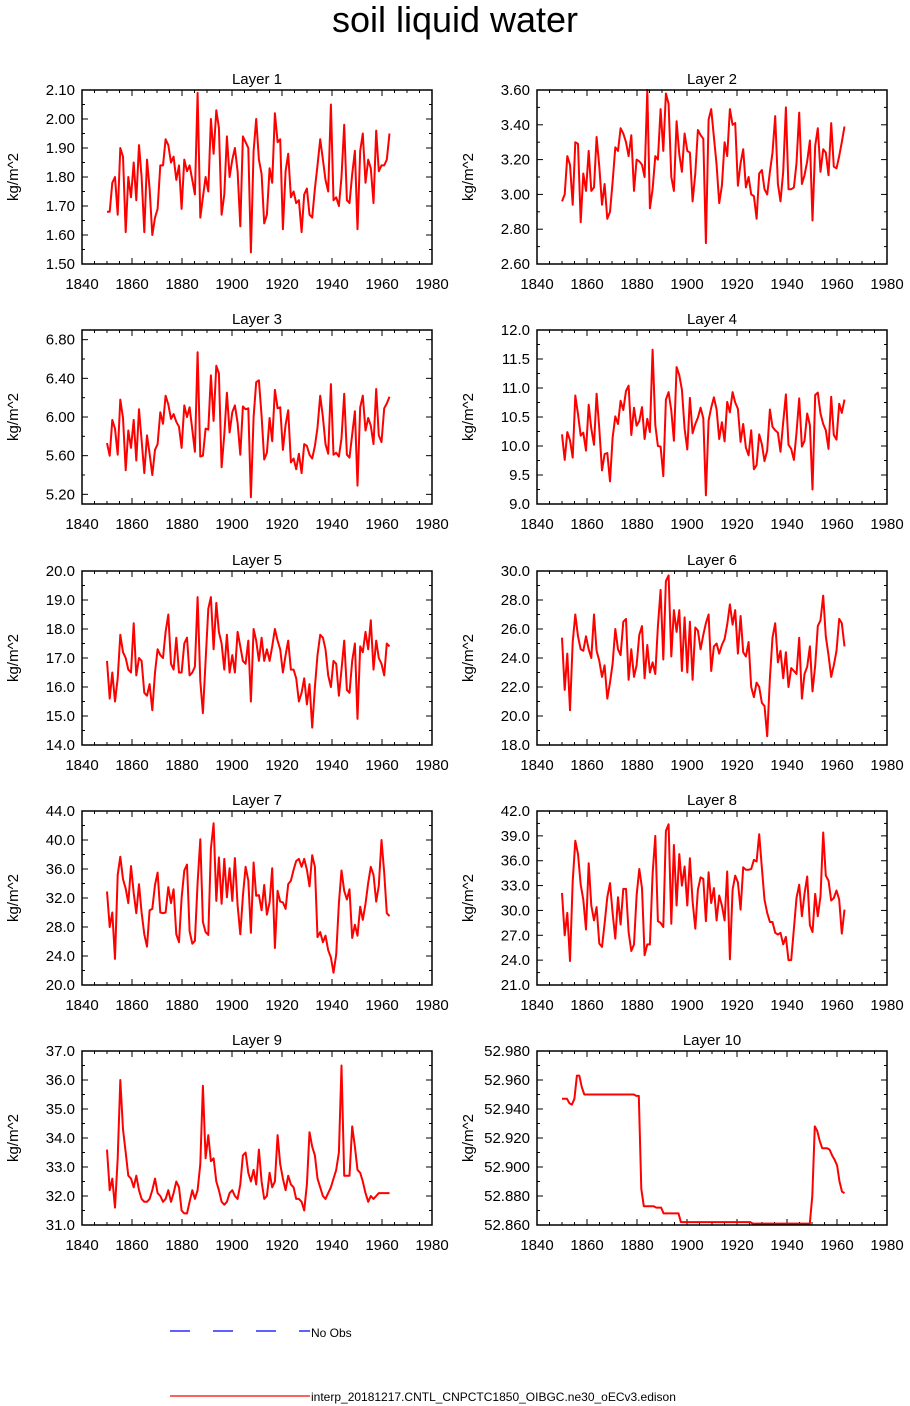 The image size is (910, 1406). Describe the element at coordinates (515, 960) in the screenshot. I see `y-tick-label: 24.0` at that location.